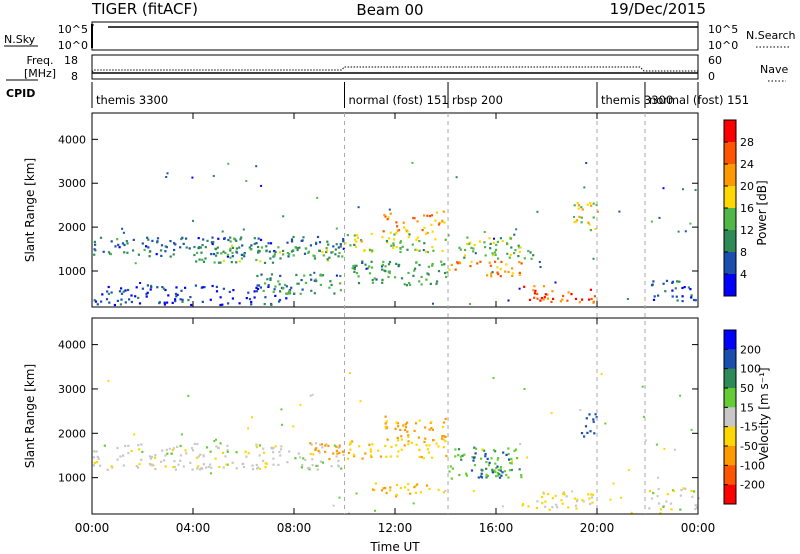  I want to click on colorbar-tick-label: 100, so click(750, 369).